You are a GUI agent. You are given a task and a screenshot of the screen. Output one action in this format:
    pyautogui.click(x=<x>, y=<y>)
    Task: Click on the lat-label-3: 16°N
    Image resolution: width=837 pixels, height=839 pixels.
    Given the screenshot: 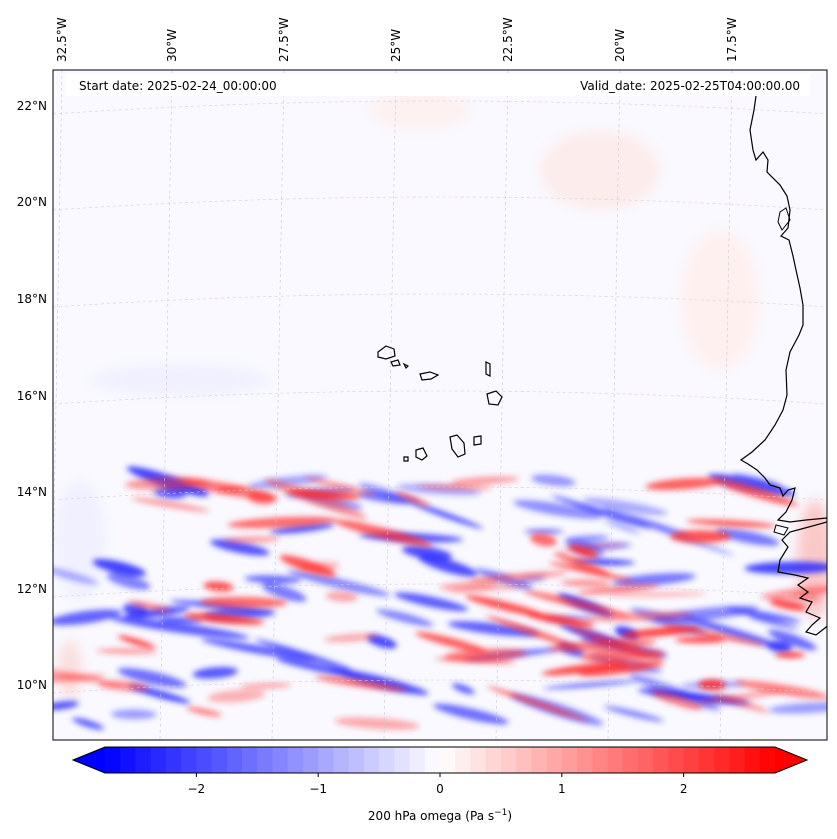 What is the action you would take?
    pyautogui.click(x=32, y=396)
    